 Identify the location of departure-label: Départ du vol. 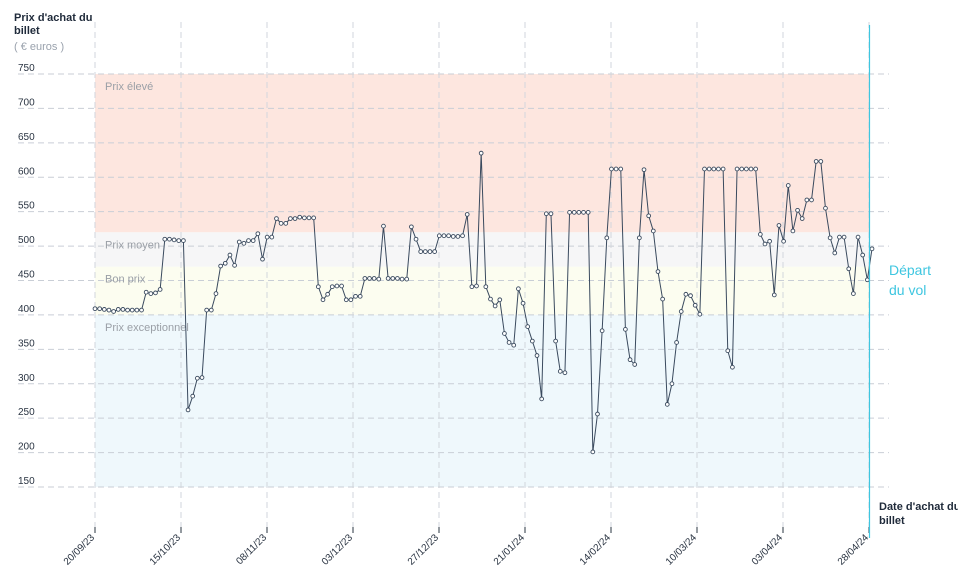
(912, 280).